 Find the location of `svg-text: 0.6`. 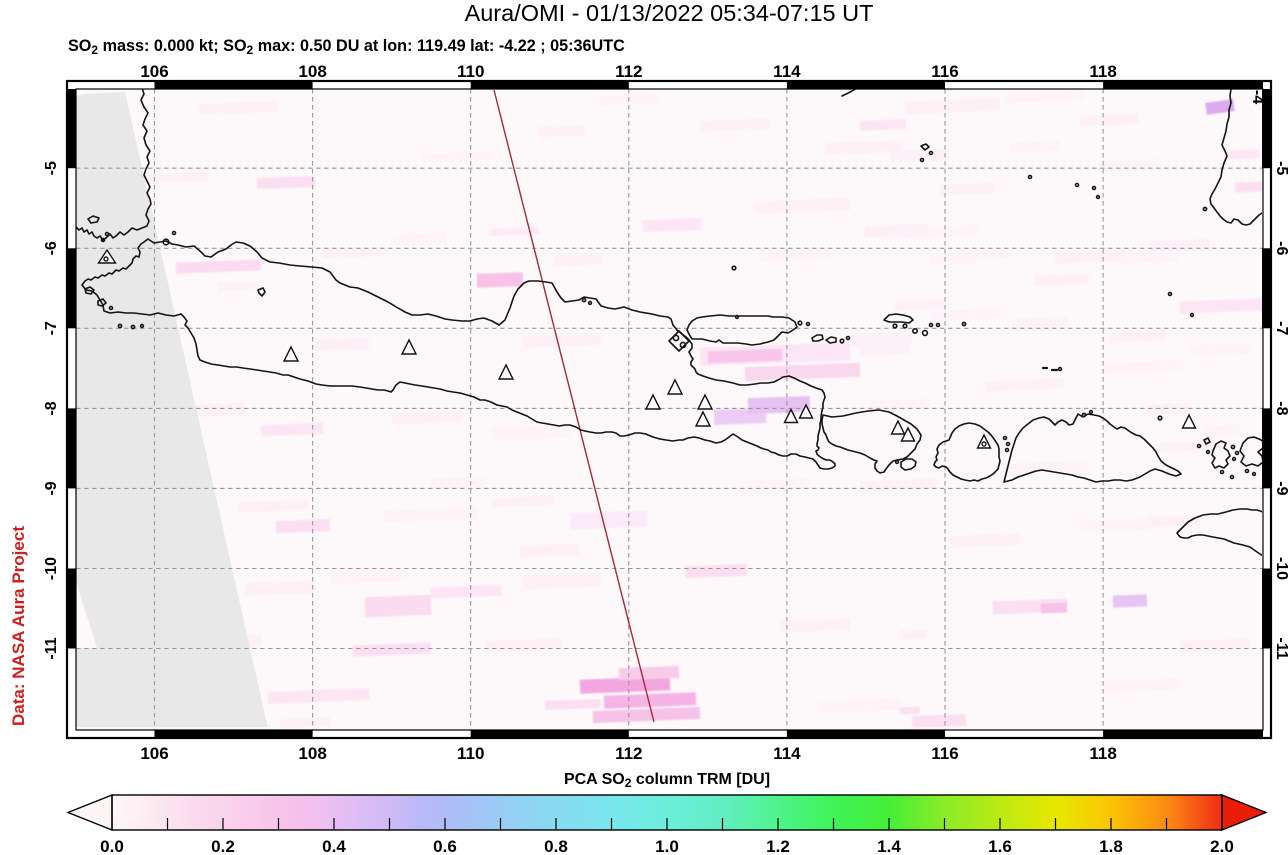

svg-text: 0.6 is located at coordinates (445, 846).